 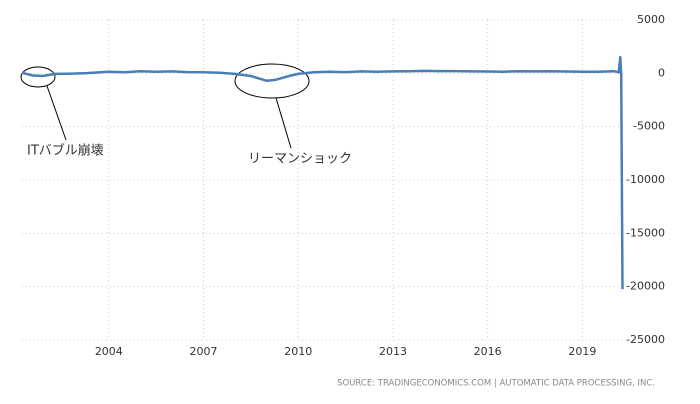 What do you see at coordinates (645, 232) in the screenshot?
I see `y-tick-label: -15000` at bounding box center [645, 232].